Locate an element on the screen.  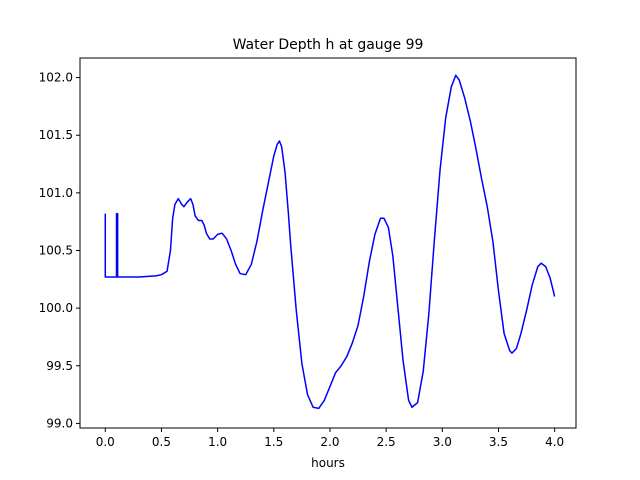
x-tick-label: 4.0 is located at coordinates (554, 442).